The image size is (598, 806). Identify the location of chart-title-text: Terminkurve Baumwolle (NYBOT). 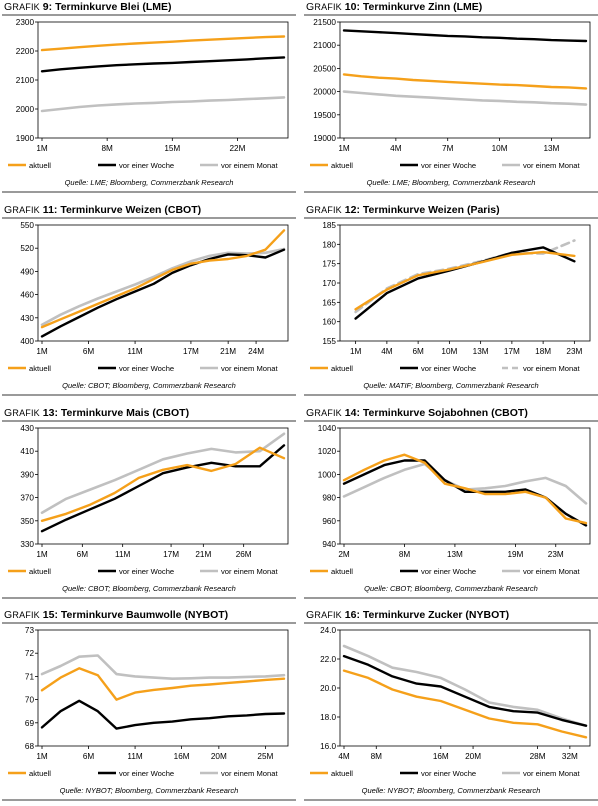
(144, 615).